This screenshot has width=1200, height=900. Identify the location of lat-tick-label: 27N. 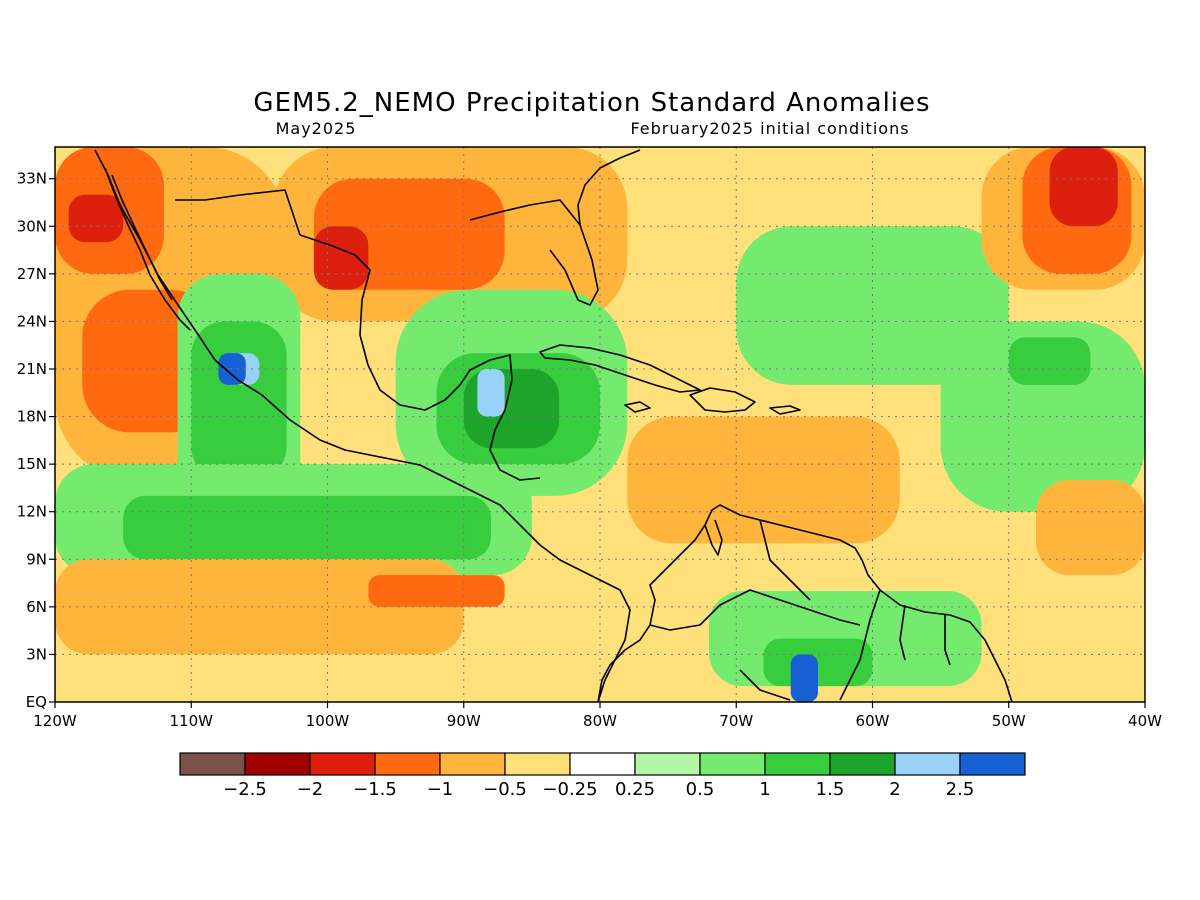
(32, 274).